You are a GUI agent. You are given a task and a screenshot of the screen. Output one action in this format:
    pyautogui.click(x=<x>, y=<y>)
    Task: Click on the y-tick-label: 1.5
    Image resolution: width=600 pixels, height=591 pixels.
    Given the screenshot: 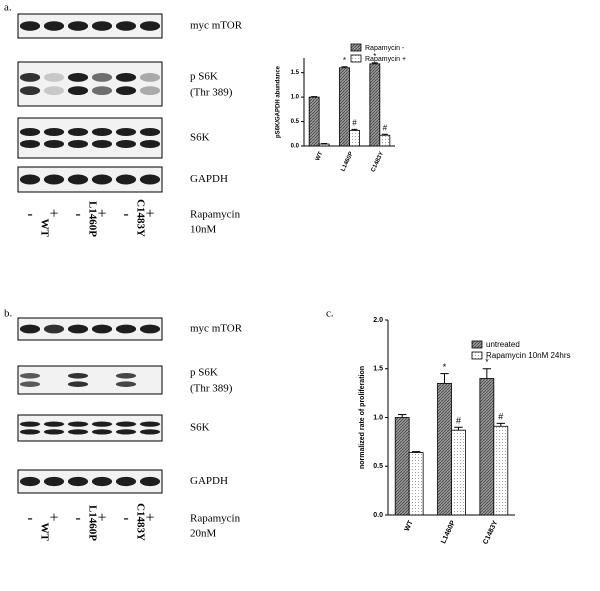 What is the action you would take?
    pyautogui.click(x=295, y=73)
    